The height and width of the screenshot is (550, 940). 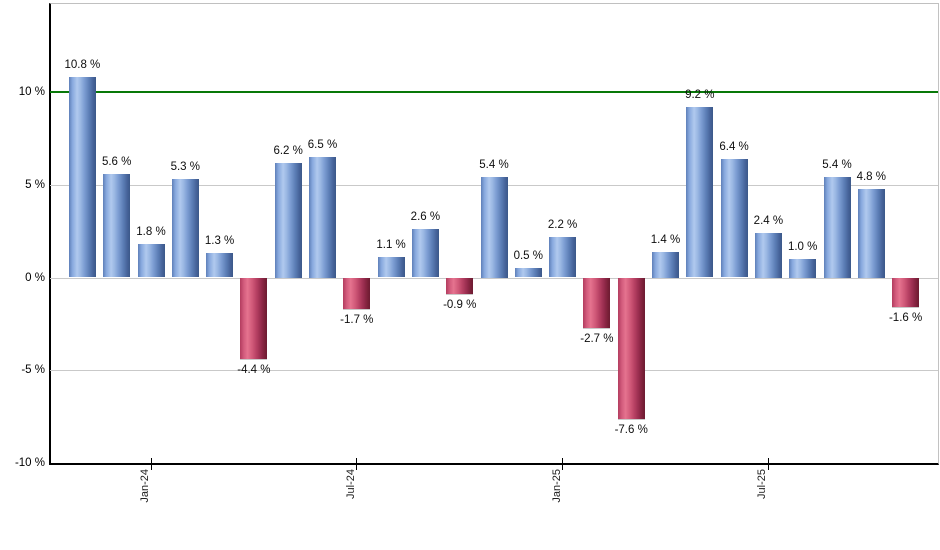 What do you see at coordinates (219, 241) in the screenshot?
I see `bar-value-label: 1.3 %` at bounding box center [219, 241].